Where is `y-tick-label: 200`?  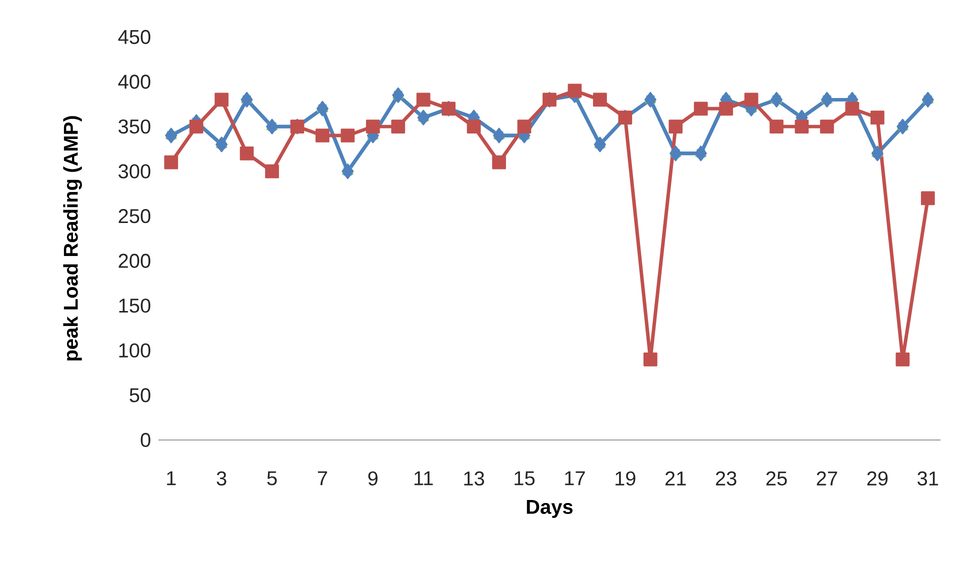
y-tick-label: 200 is located at coordinates (134, 261).